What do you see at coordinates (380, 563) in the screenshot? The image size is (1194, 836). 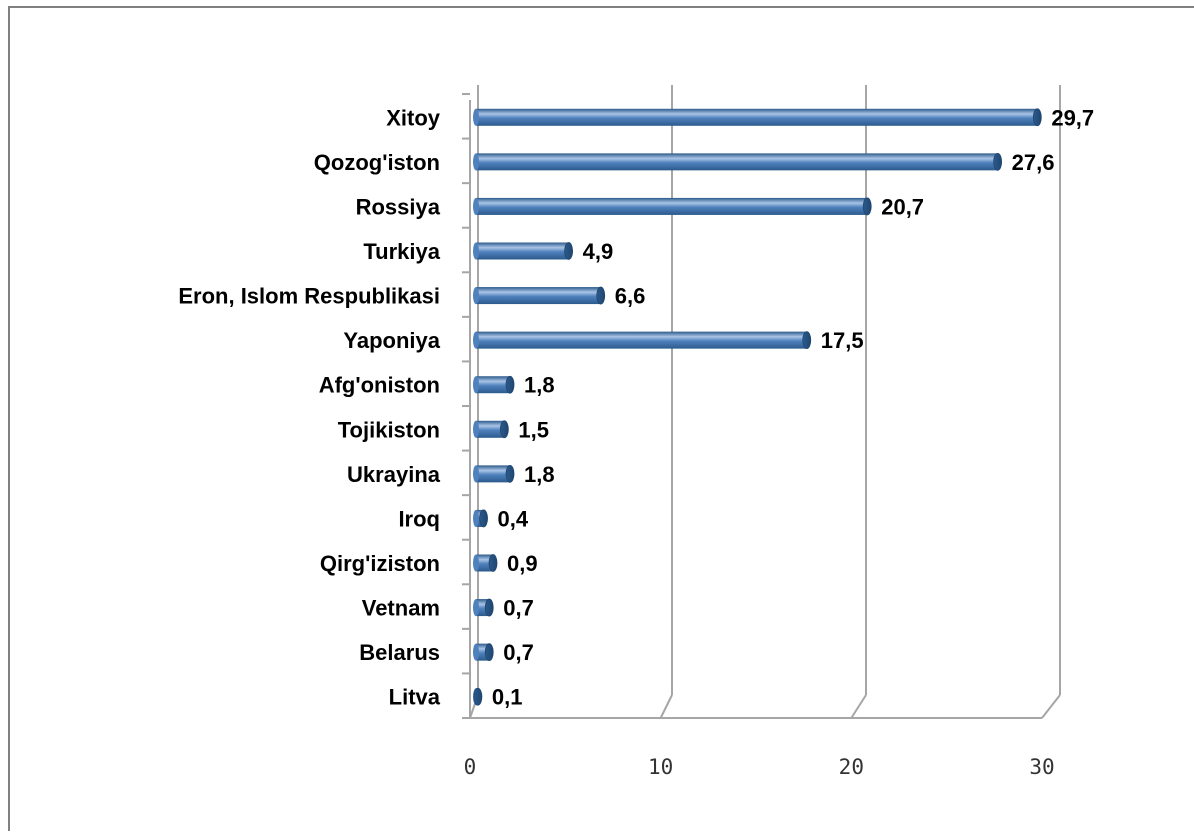 I see `y-tick-label: Qirg'iziston` at bounding box center [380, 563].